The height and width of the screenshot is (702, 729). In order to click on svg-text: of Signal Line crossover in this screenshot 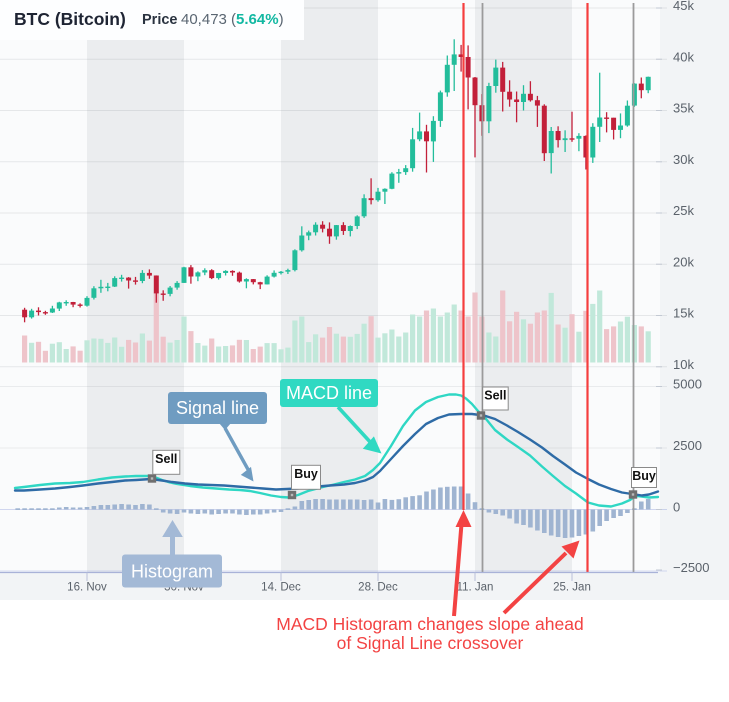, I will do `click(430, 643)`.